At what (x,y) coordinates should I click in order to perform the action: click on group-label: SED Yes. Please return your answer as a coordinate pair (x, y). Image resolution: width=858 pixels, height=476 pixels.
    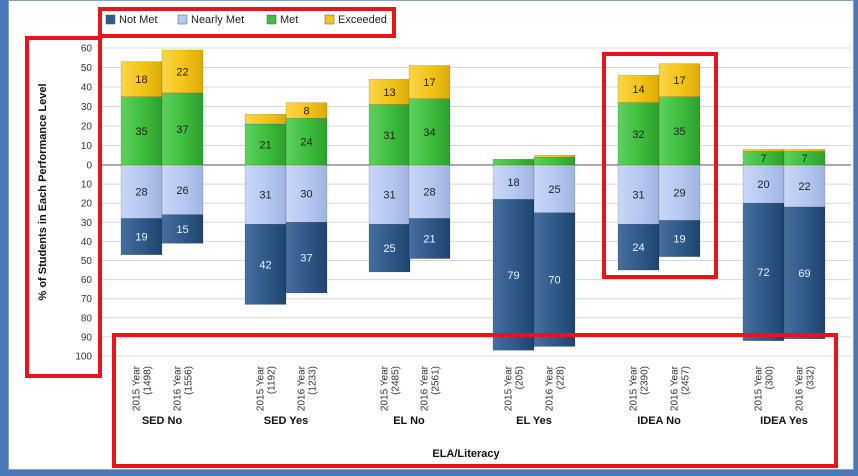
    Looking at the image, I should click on (286, 421).